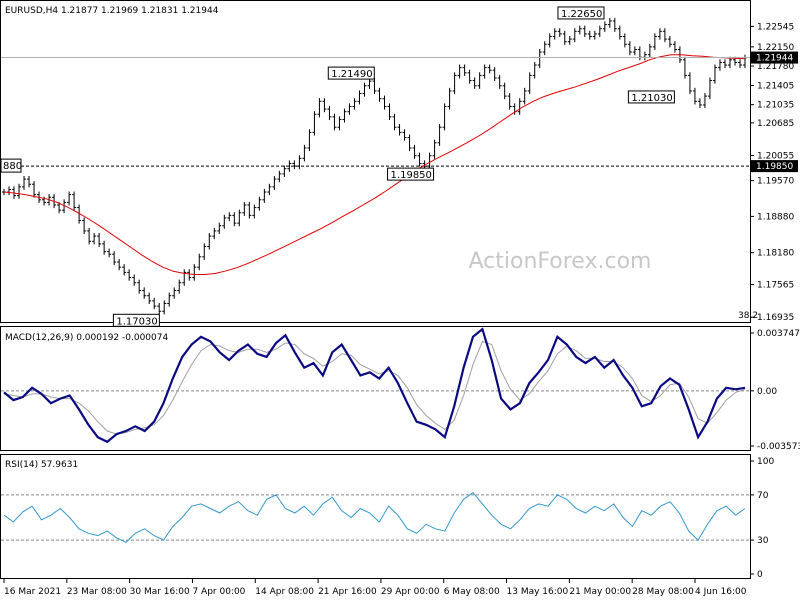 The height and width of the screenshot is (600, 800). Describe the element at coordinates (775, 182) in the screenshot. I see `price-y-tick-label: 1.19570` at that location.